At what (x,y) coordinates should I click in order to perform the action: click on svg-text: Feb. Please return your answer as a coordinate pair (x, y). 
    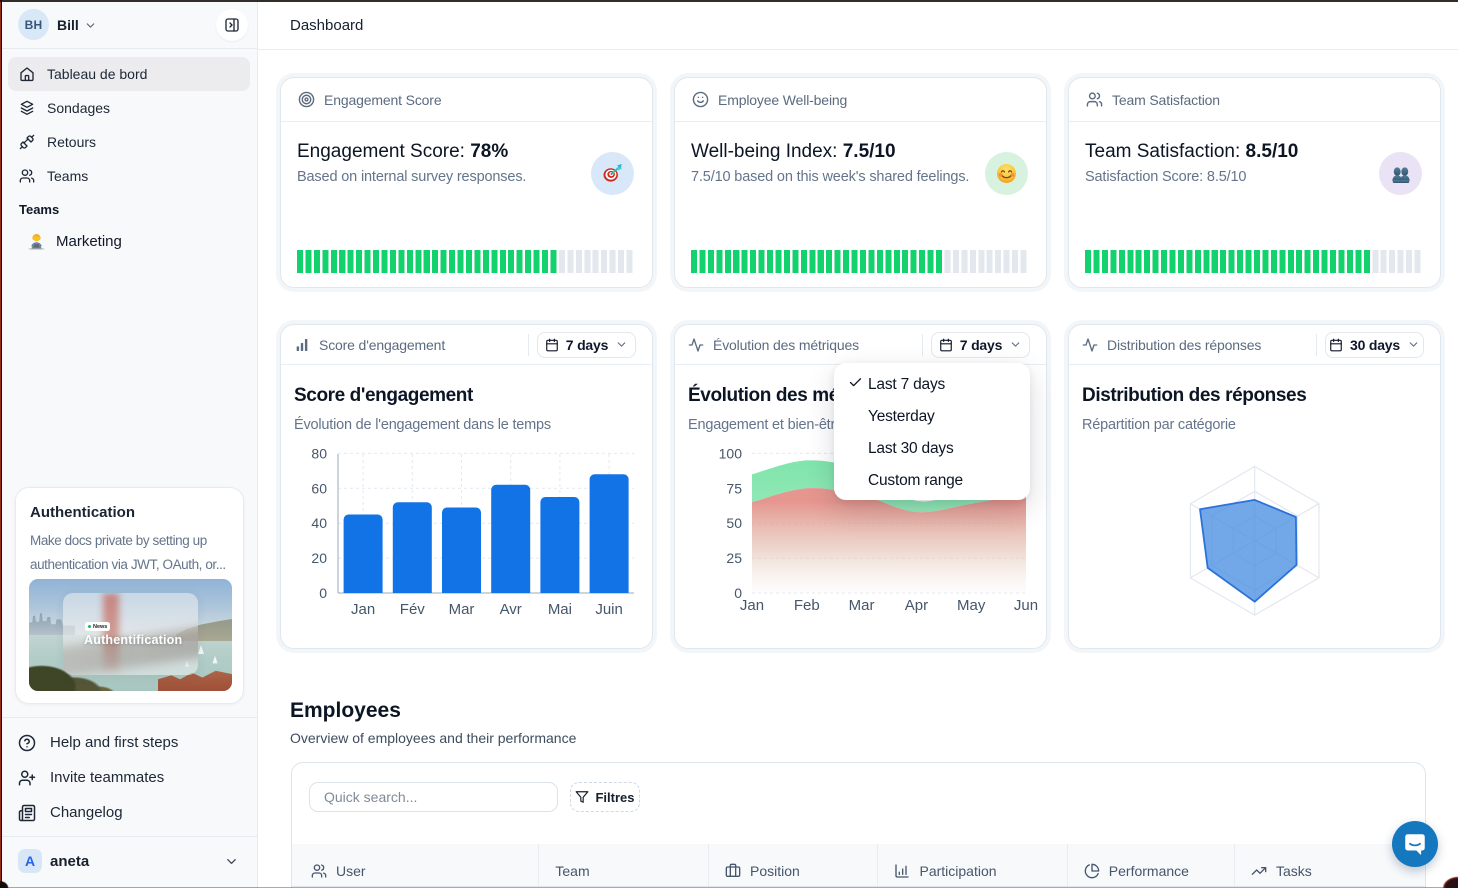
    Looking at the image, I should click on (807, 605).